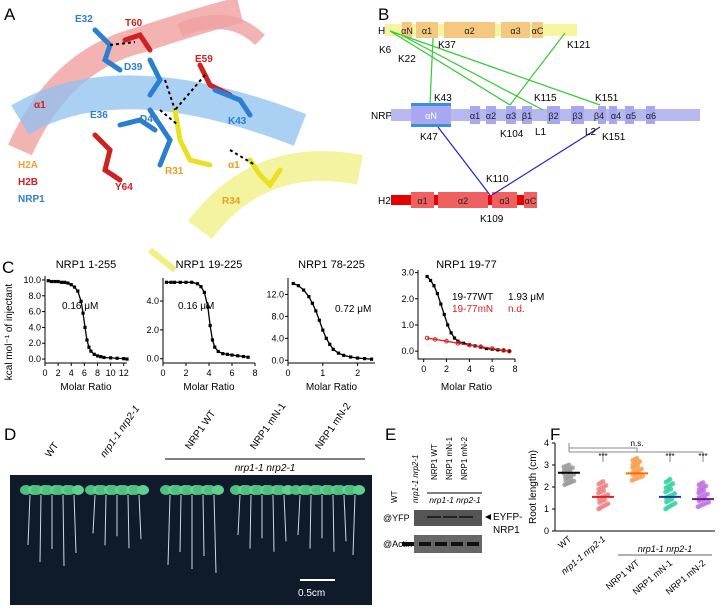  Describe the element at coordinates (196, 306) in the screenshot. I see `kd-value: 0.16 μM` at that location.